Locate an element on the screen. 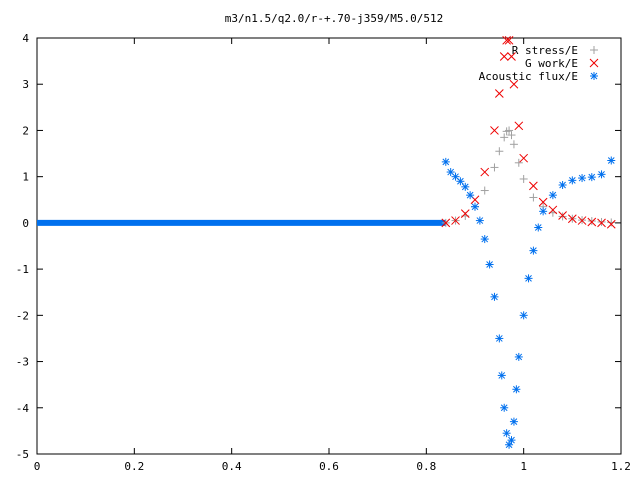  y-tick-label: -4 is located at coordinates (23, 408).